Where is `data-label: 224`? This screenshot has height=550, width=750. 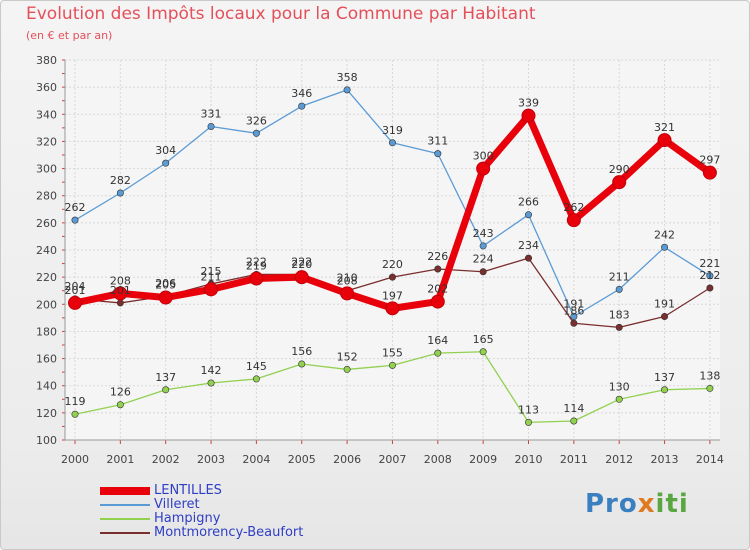
data-label: 224 is located at coordinates (483, 259).